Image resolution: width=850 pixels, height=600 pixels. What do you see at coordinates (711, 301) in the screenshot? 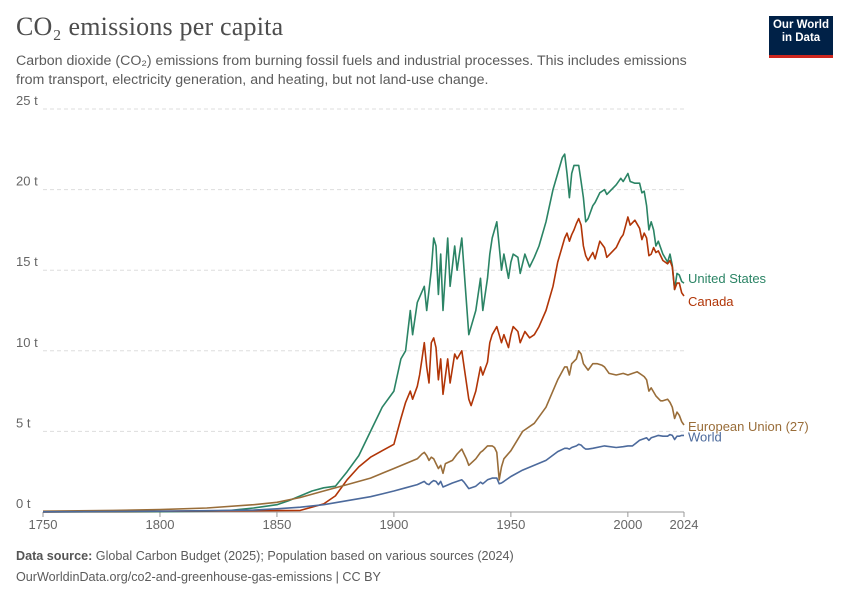
I see `end-label-canada: Canada` at bounding box center [711, 301].